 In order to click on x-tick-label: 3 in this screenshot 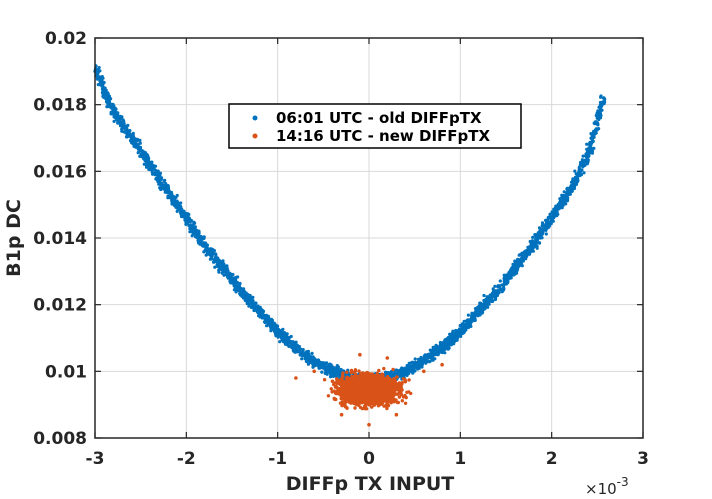, I will do `click(643, 459)`.